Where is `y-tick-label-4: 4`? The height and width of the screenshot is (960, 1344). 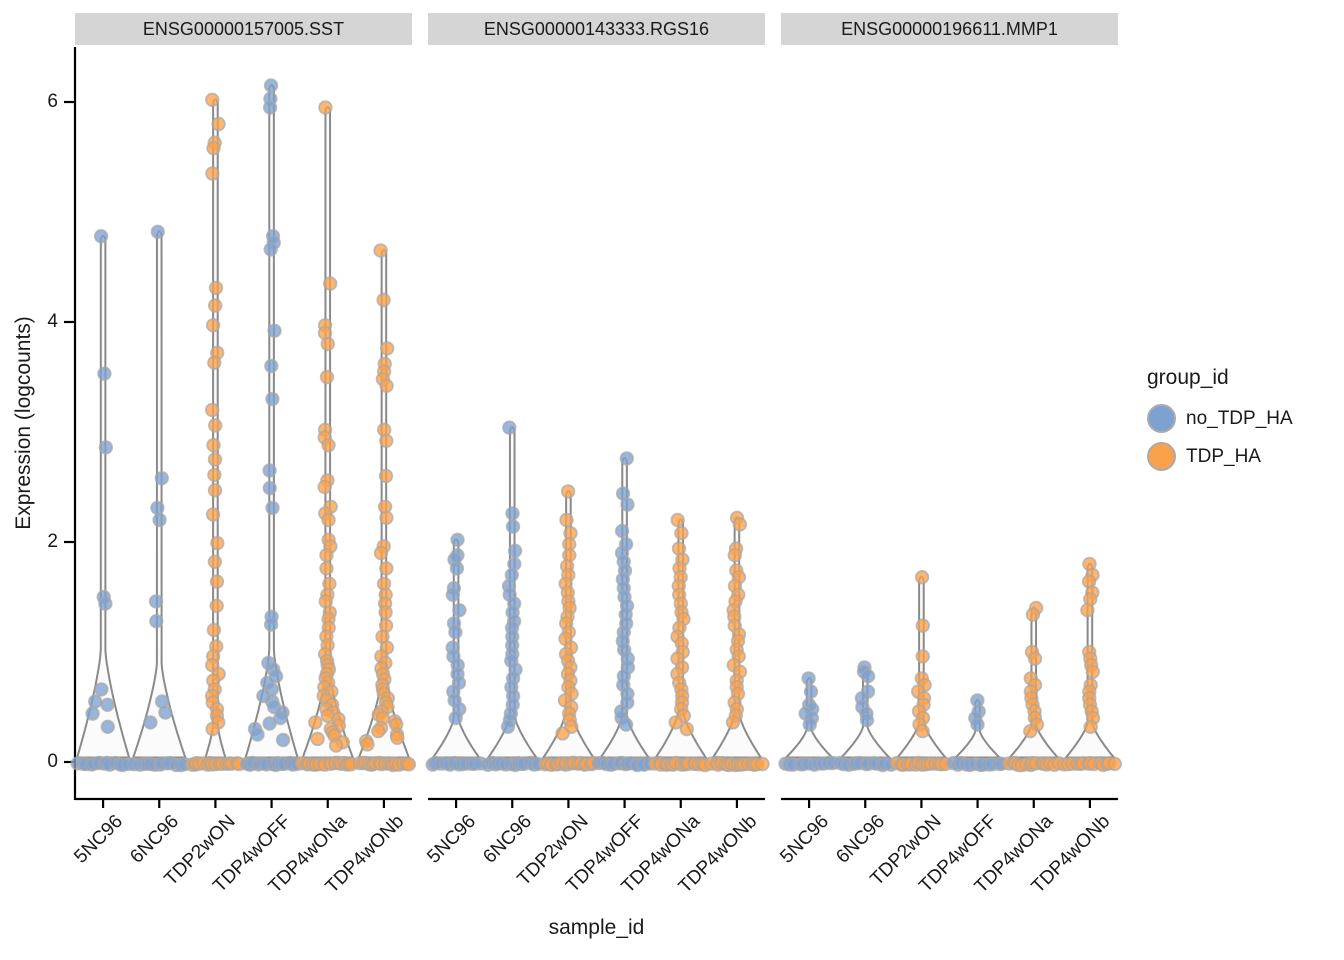
y-tick-label-4: 4 is located at coordinates (52, 321).